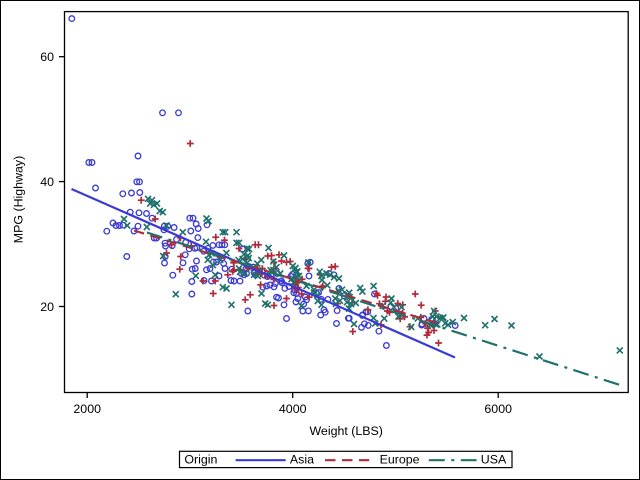 This screenshot has height=480, width=640. I want to click on svg-text: Weight (LBS), so click(345, 431).